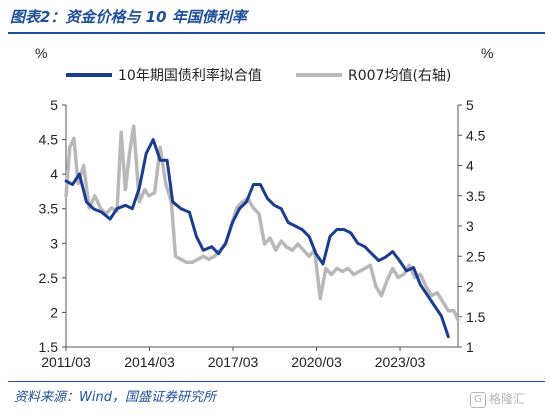  What do you see at coordinates (476, 135) in the screenshot?
I see `right-tick-label: 4.5` at bounding box center [476, 135].